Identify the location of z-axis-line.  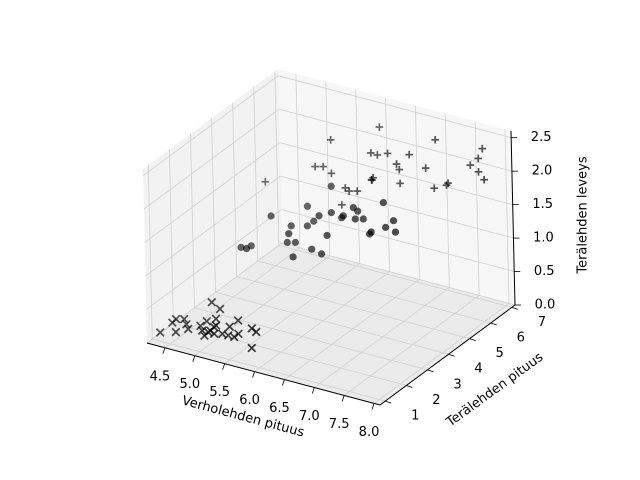
(513, 218).